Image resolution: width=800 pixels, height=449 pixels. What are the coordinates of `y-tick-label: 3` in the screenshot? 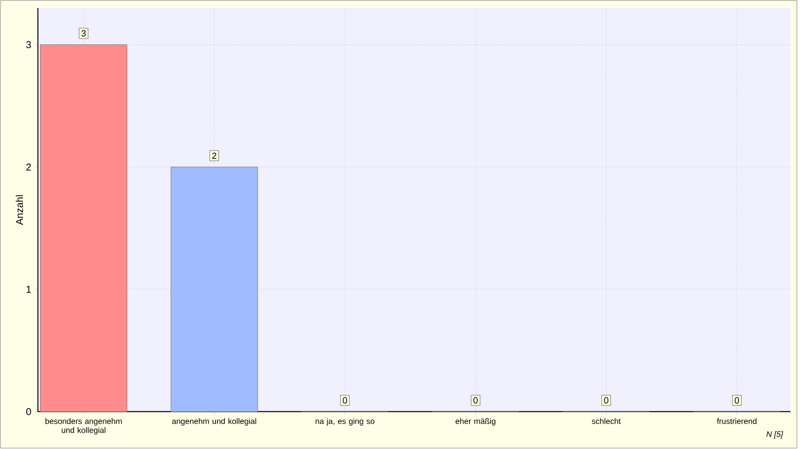 It's located at (28, 44).